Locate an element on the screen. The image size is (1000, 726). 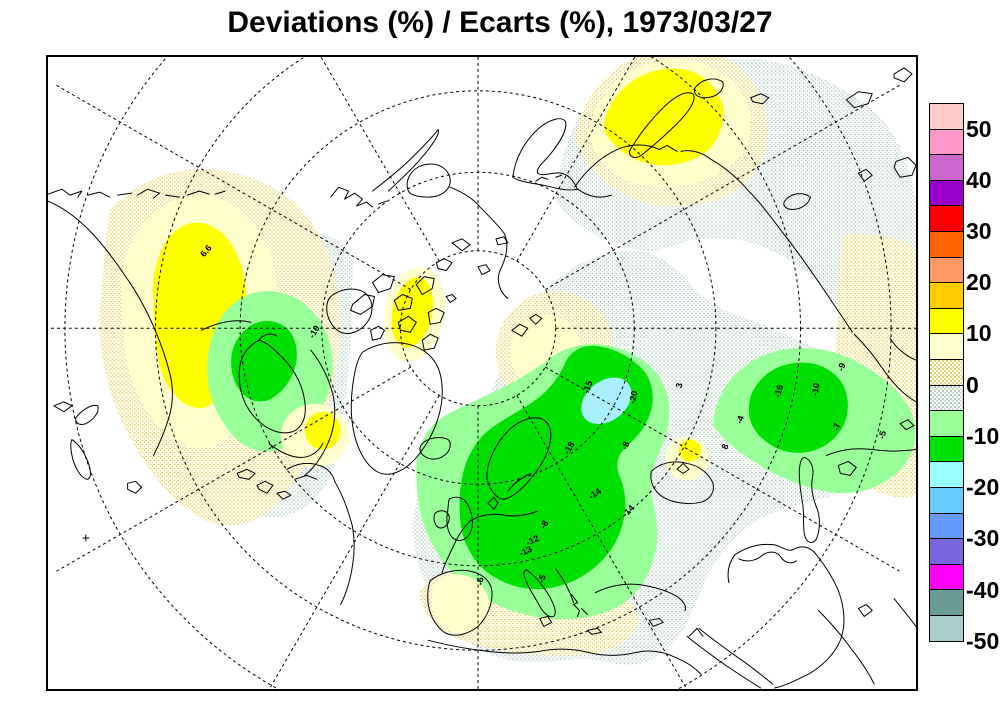
colorbar-tick-labels: 50 40 30 20 10 0 -10 -20 -30 -40 -50 is located at coordinates (983, 363).